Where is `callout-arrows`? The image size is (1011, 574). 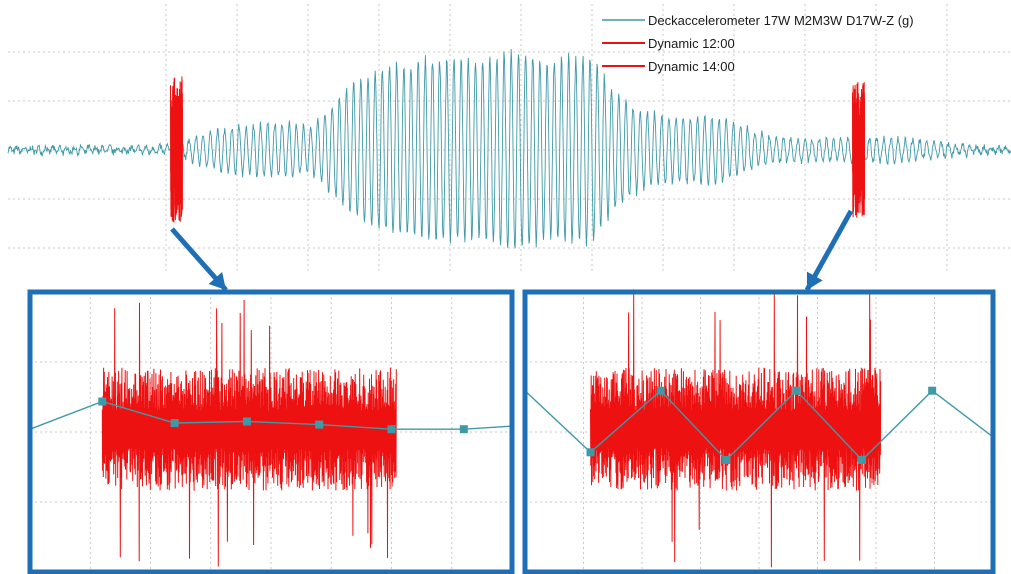
callout-arrows is located at coordinates (512, 250).